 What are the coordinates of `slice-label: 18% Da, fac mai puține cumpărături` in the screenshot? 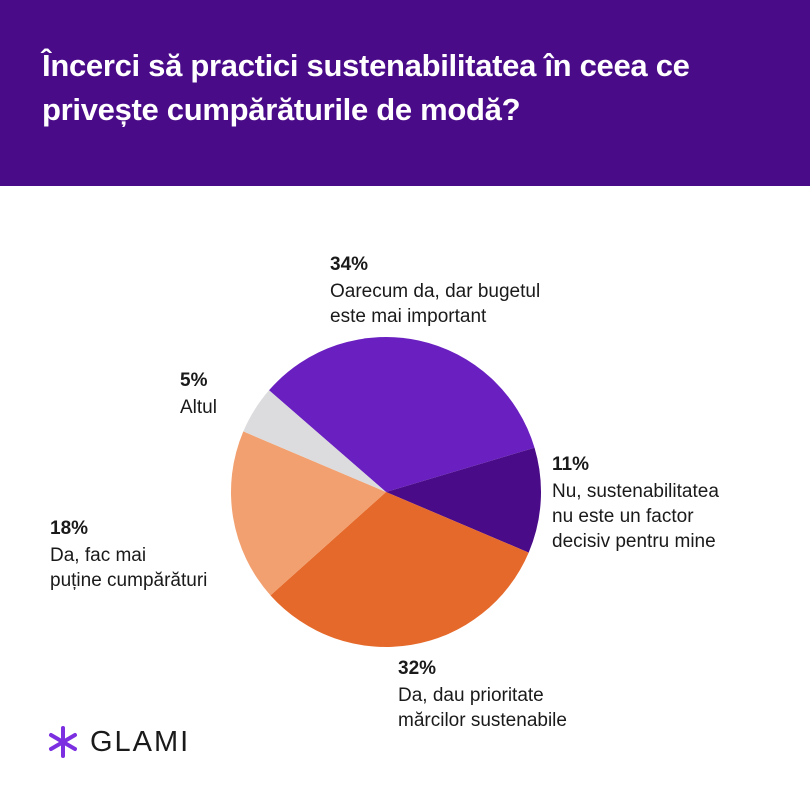 It's located at (128, 554).